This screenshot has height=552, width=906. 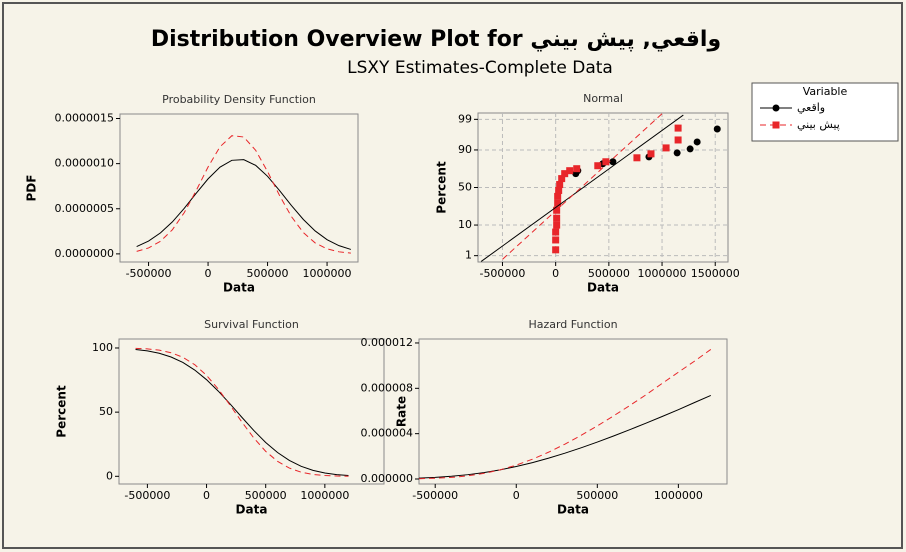 What do you see at coordinates (402, 411) in the screenshot?
I see `y-axis-label: Rate` at bounding box center [402, 411].